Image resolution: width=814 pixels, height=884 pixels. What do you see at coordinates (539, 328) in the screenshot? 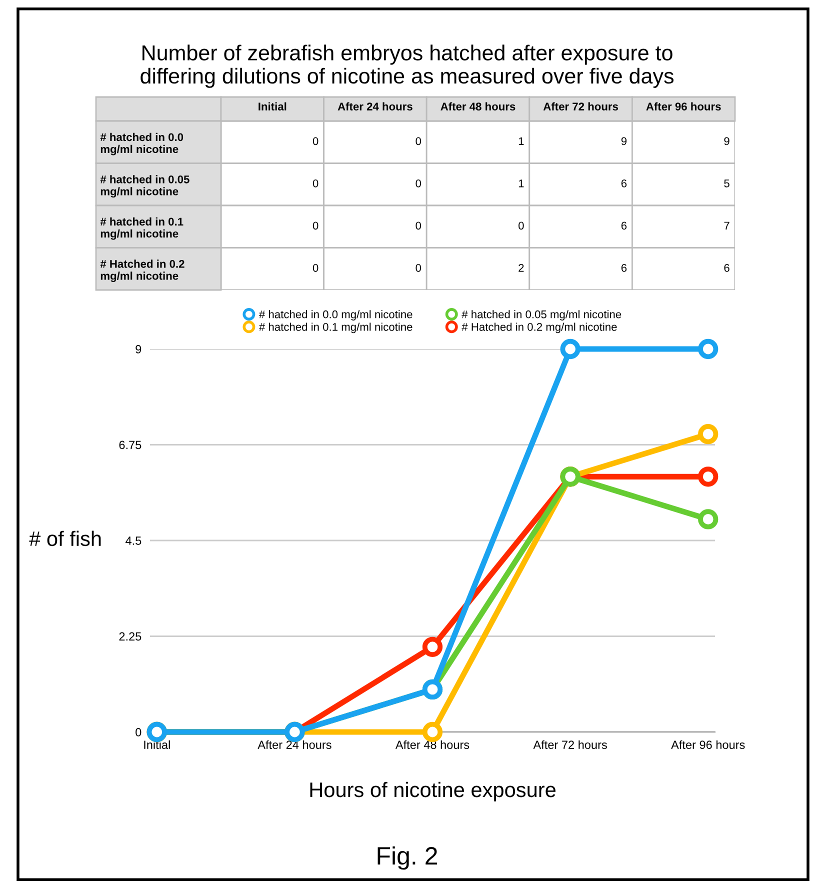
I see `legend-label: # Hatched in 0.2 mg/ml nicotine` at bounding box center [539, 328].